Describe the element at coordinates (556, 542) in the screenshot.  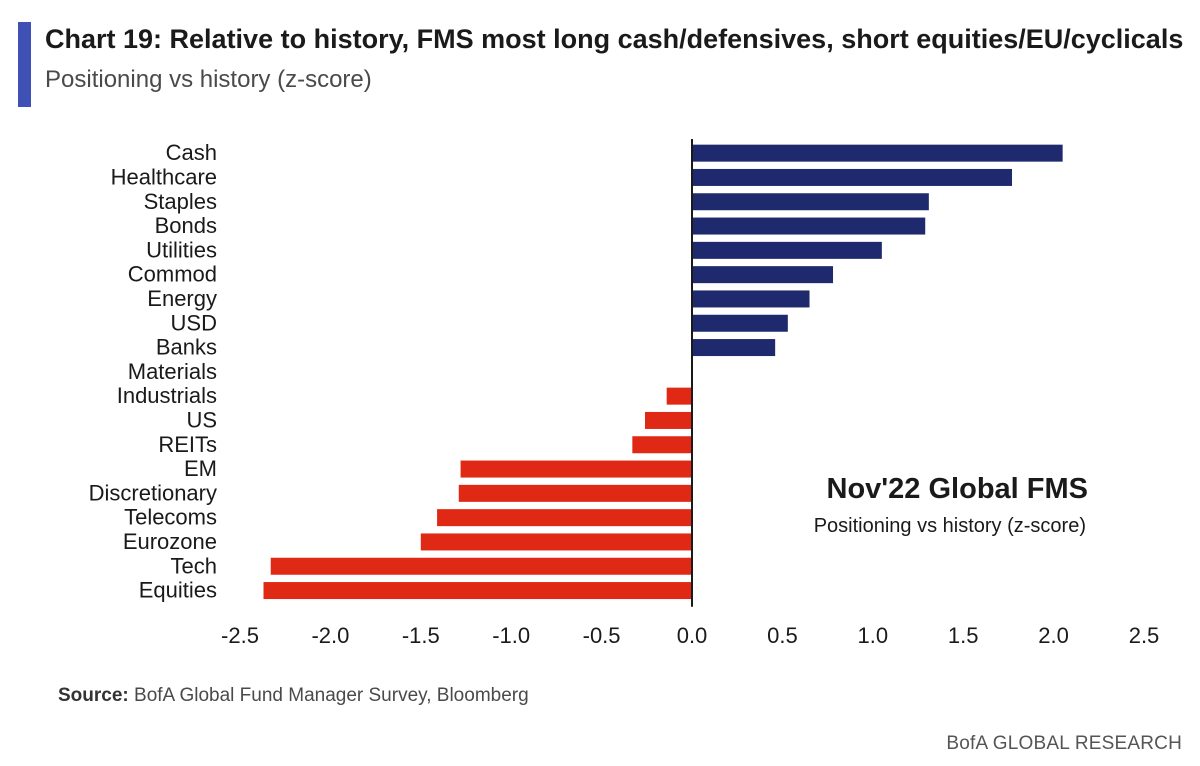
I see `bar-eurozone` at that location.